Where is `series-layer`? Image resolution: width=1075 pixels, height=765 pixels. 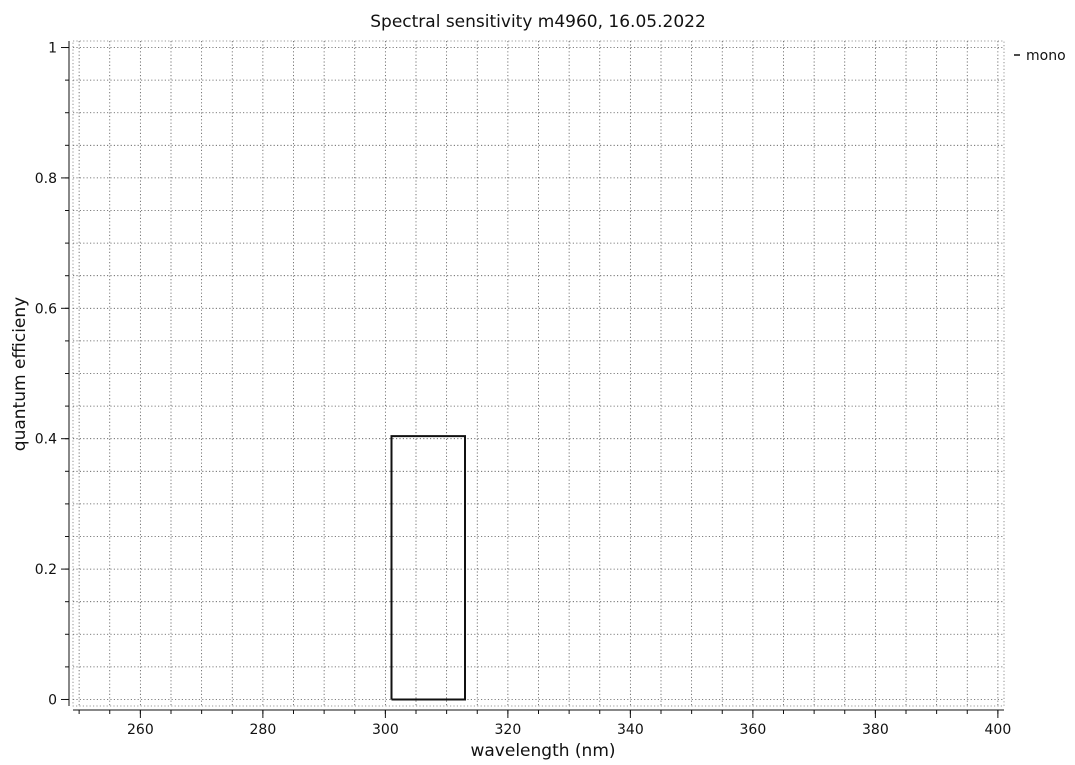
series-layer is located at coordinates (428, 568).